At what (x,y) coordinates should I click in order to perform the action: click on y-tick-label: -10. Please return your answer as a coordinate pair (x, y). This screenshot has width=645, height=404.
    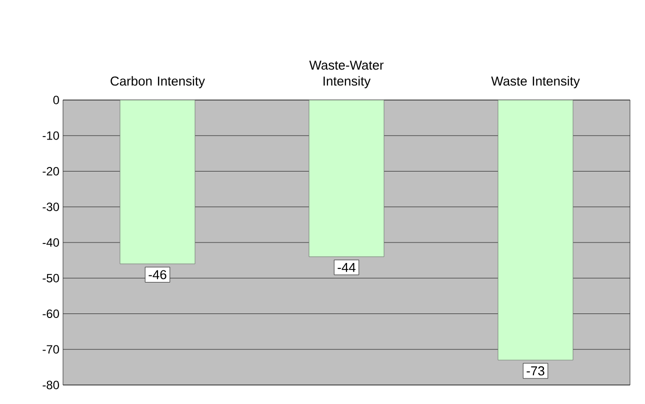
    Looking at the image, I should click on (51, 135).